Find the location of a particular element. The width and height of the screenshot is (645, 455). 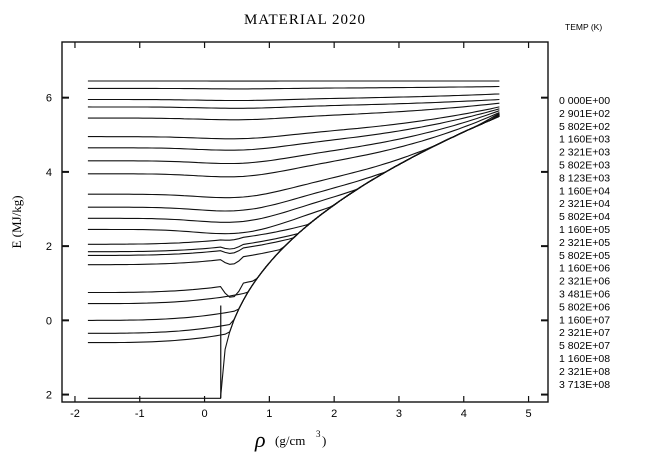

x-tick-label: 5 is located at coordinates (528, 414).